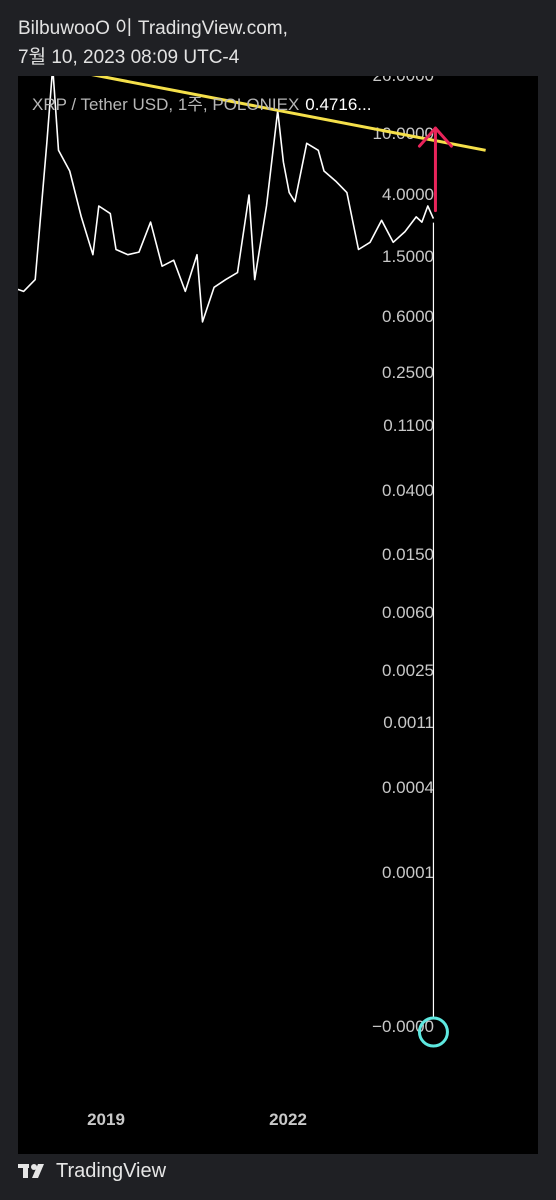 The image size is (556, 1200). What do you see at coordinates (166, 104) in the screenshot?
I see `symbol-label: XRP / Tether USD, 1주, POLONIEX` at bounding box center [166, 104].